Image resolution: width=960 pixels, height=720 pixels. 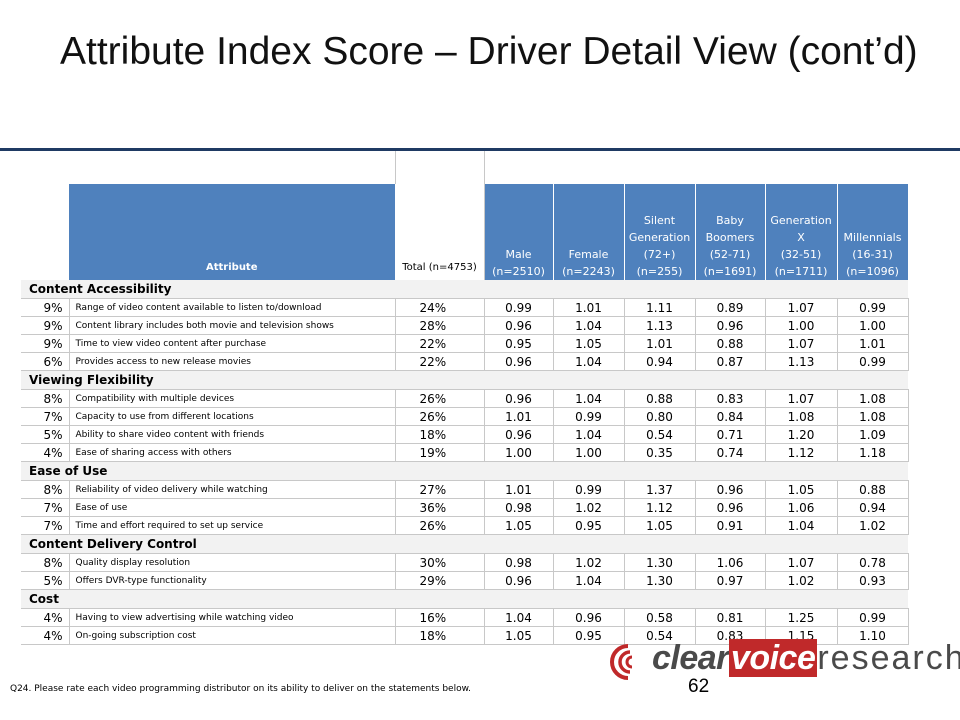 I want to click on weight-cell: 7%, so click(x=45, y=525).